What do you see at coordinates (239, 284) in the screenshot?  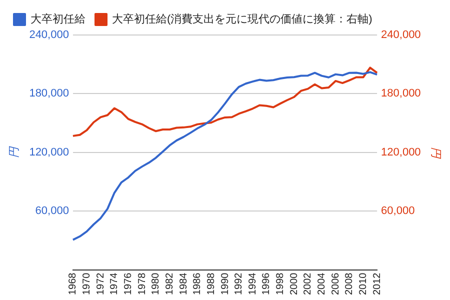 I see `x-tick-label: 1992` at bounding box center [239, 284].